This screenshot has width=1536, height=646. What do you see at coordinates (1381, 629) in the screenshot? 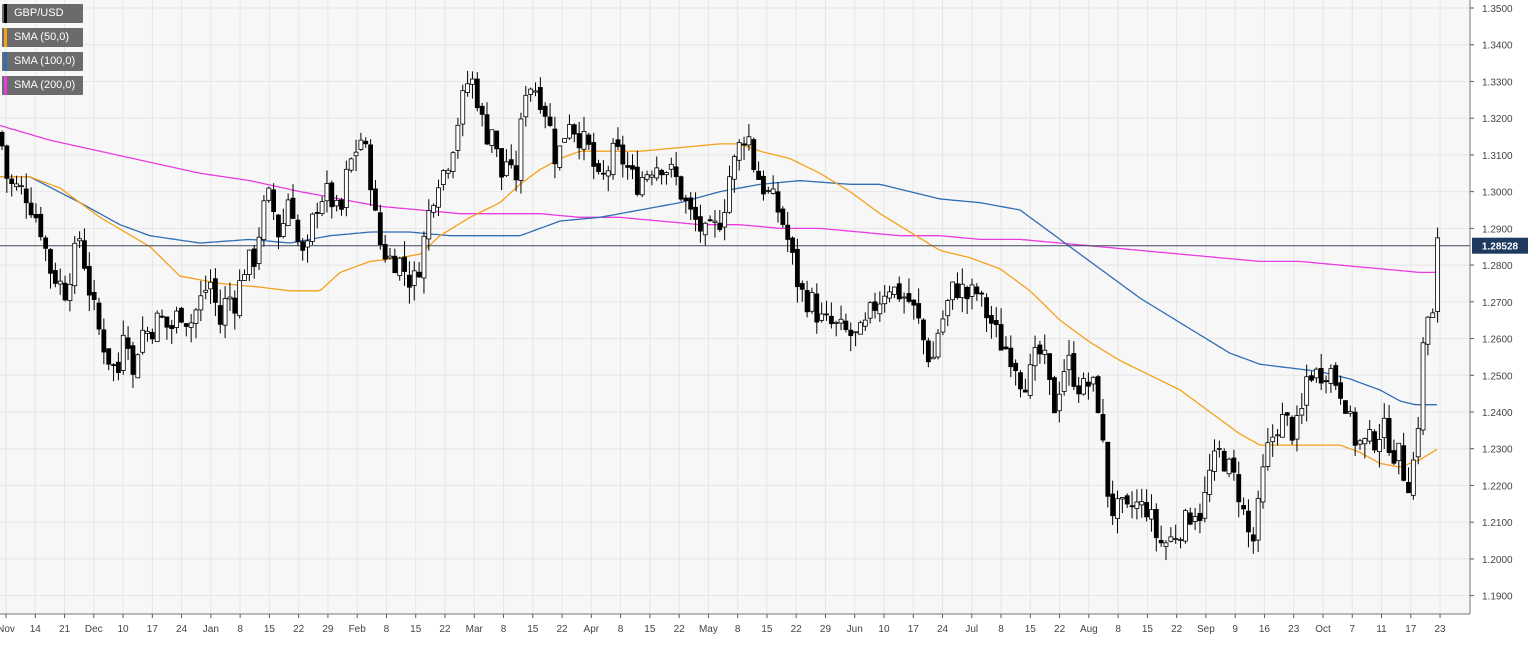
I see `x-tick-label: 11` at bounding box center [1381, 629].